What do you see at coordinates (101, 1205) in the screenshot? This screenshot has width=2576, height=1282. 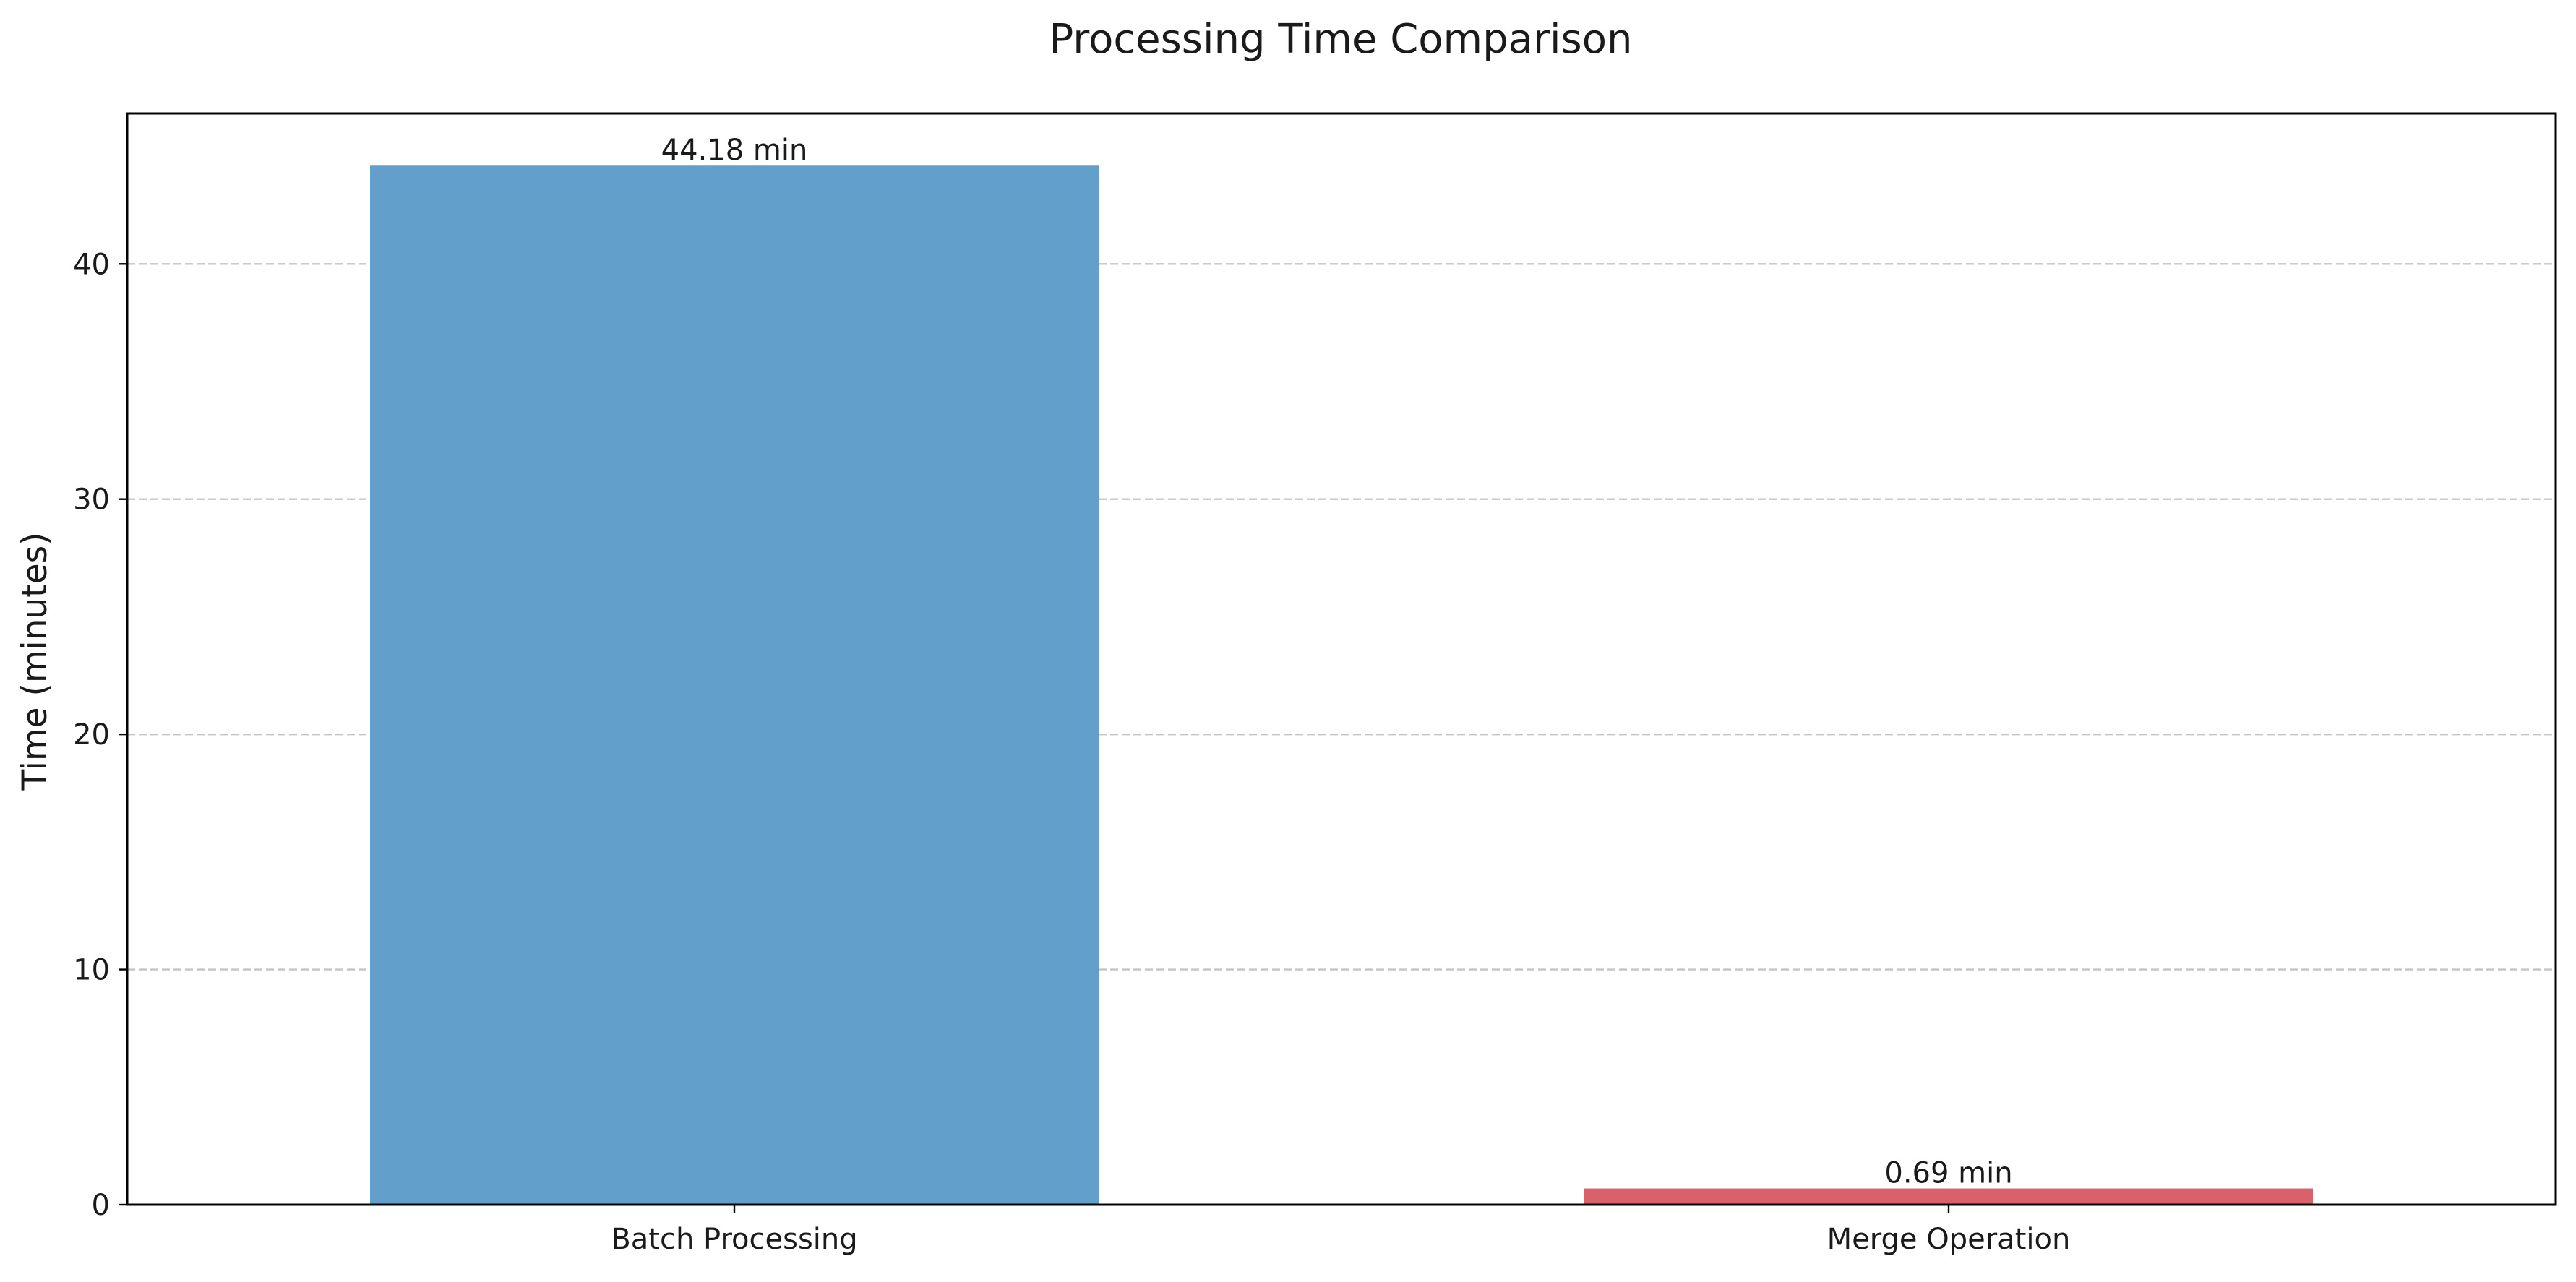 I see `y-tick-label: 0` at bounding box center [101, 1205].